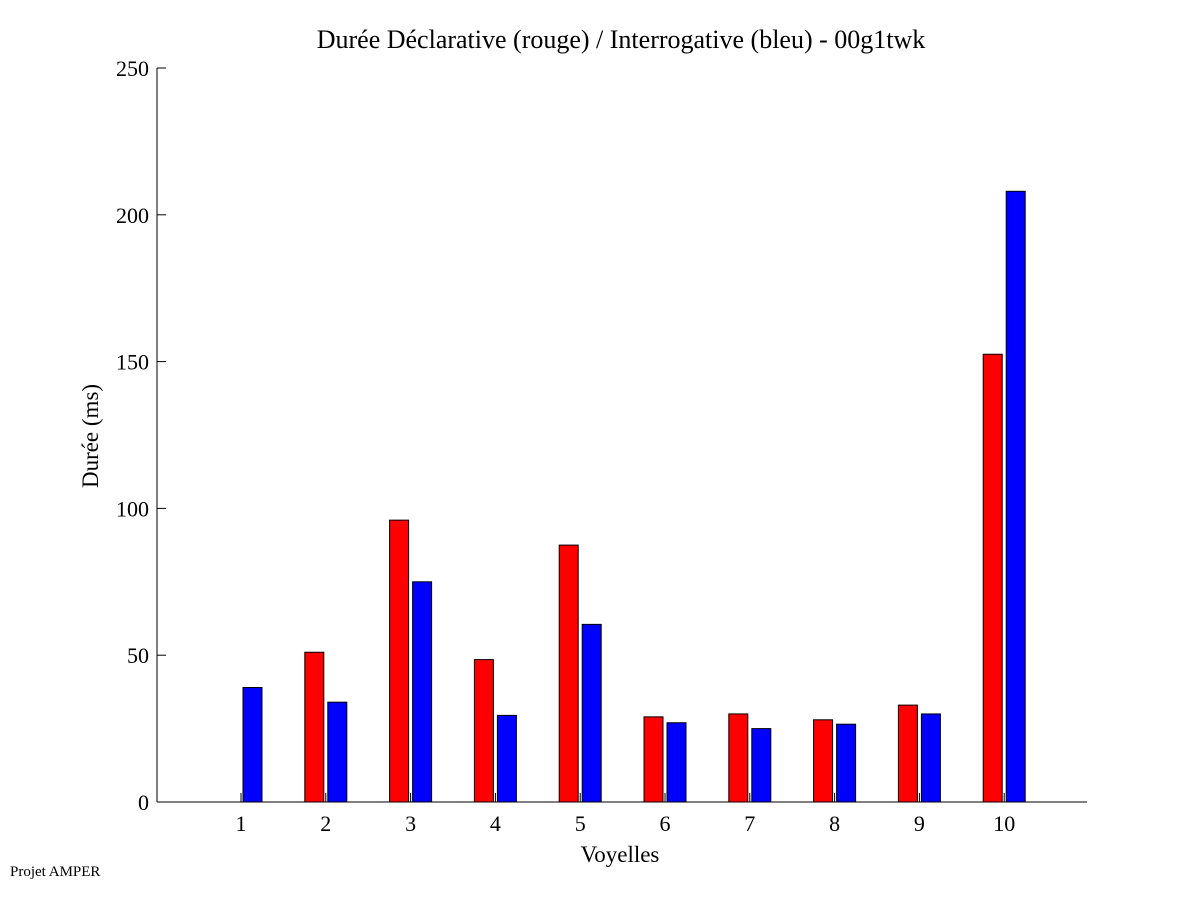 This screenshot has width=1201, height=901. Describe the element at coordinates (143, 802) in the screenshot. I see `y-tick-label: 0` at that location.